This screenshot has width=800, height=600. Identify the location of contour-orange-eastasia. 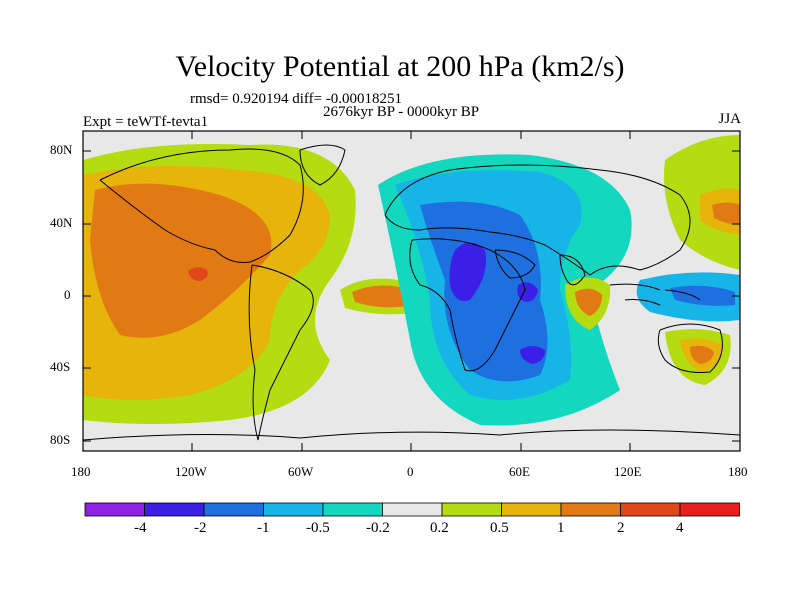
(726, 213).